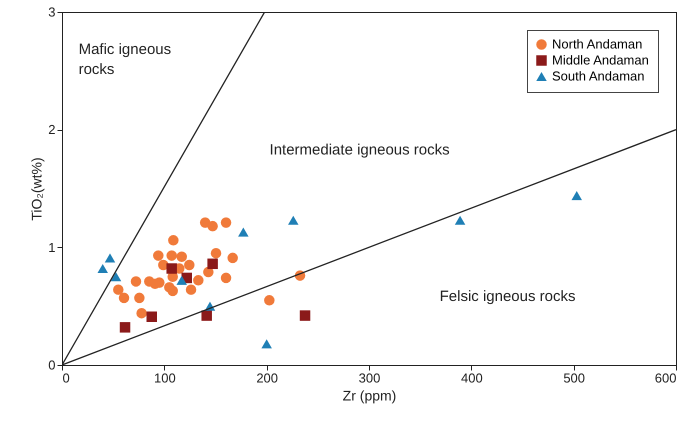 The height and width of the screenshot is (429, 690). What do you see at coordinates (66, 378) in the screenshot?
I see `x-tick-label: 0` at bounding box center [66, 378].